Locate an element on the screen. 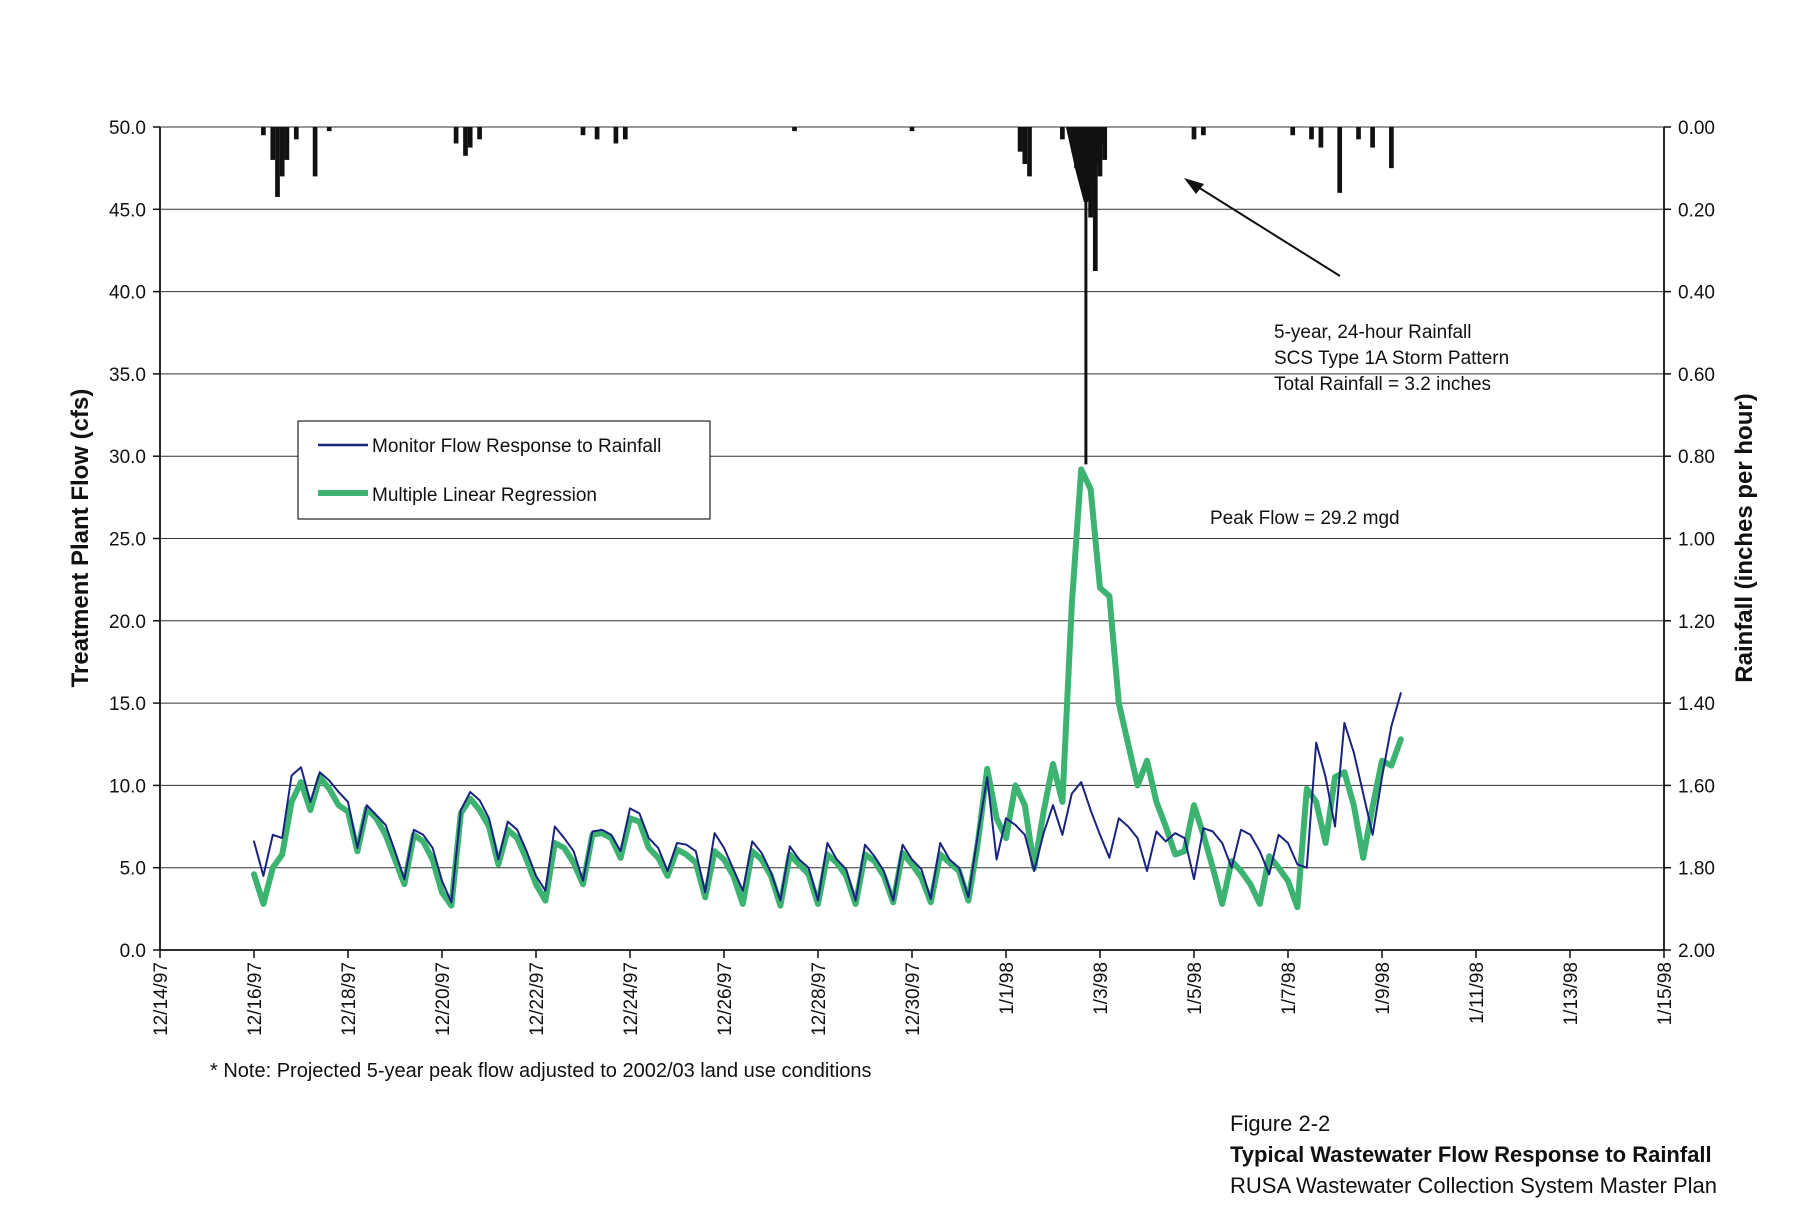  legend-box is located at coordinates (504, 470).